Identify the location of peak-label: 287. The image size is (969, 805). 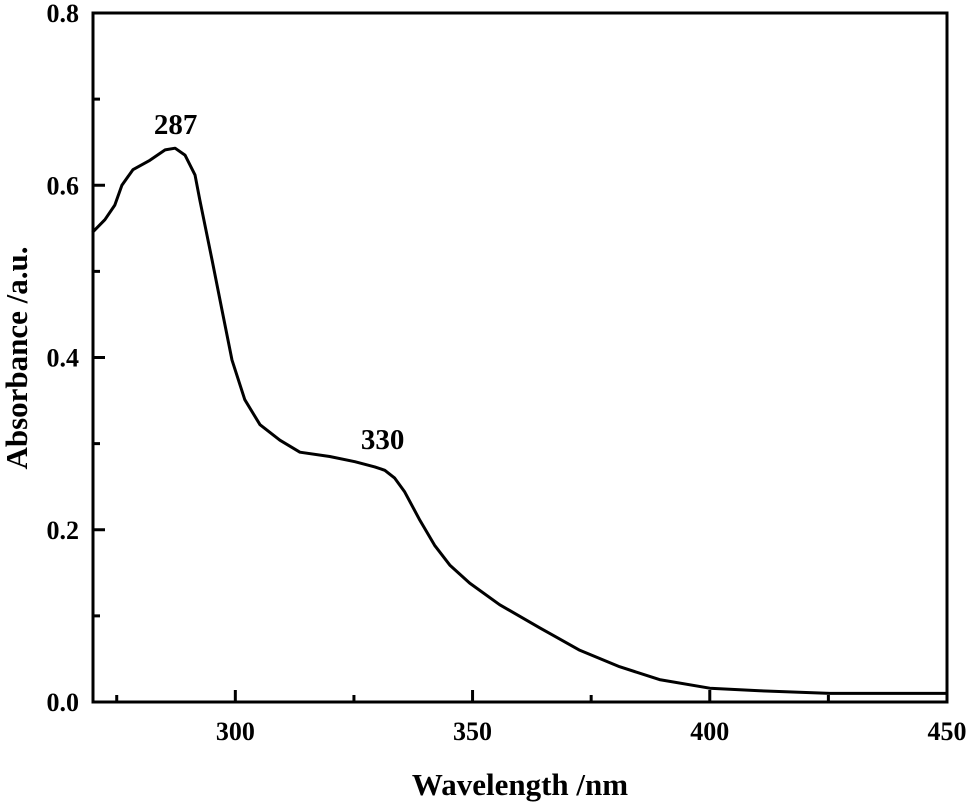
(176, 125).